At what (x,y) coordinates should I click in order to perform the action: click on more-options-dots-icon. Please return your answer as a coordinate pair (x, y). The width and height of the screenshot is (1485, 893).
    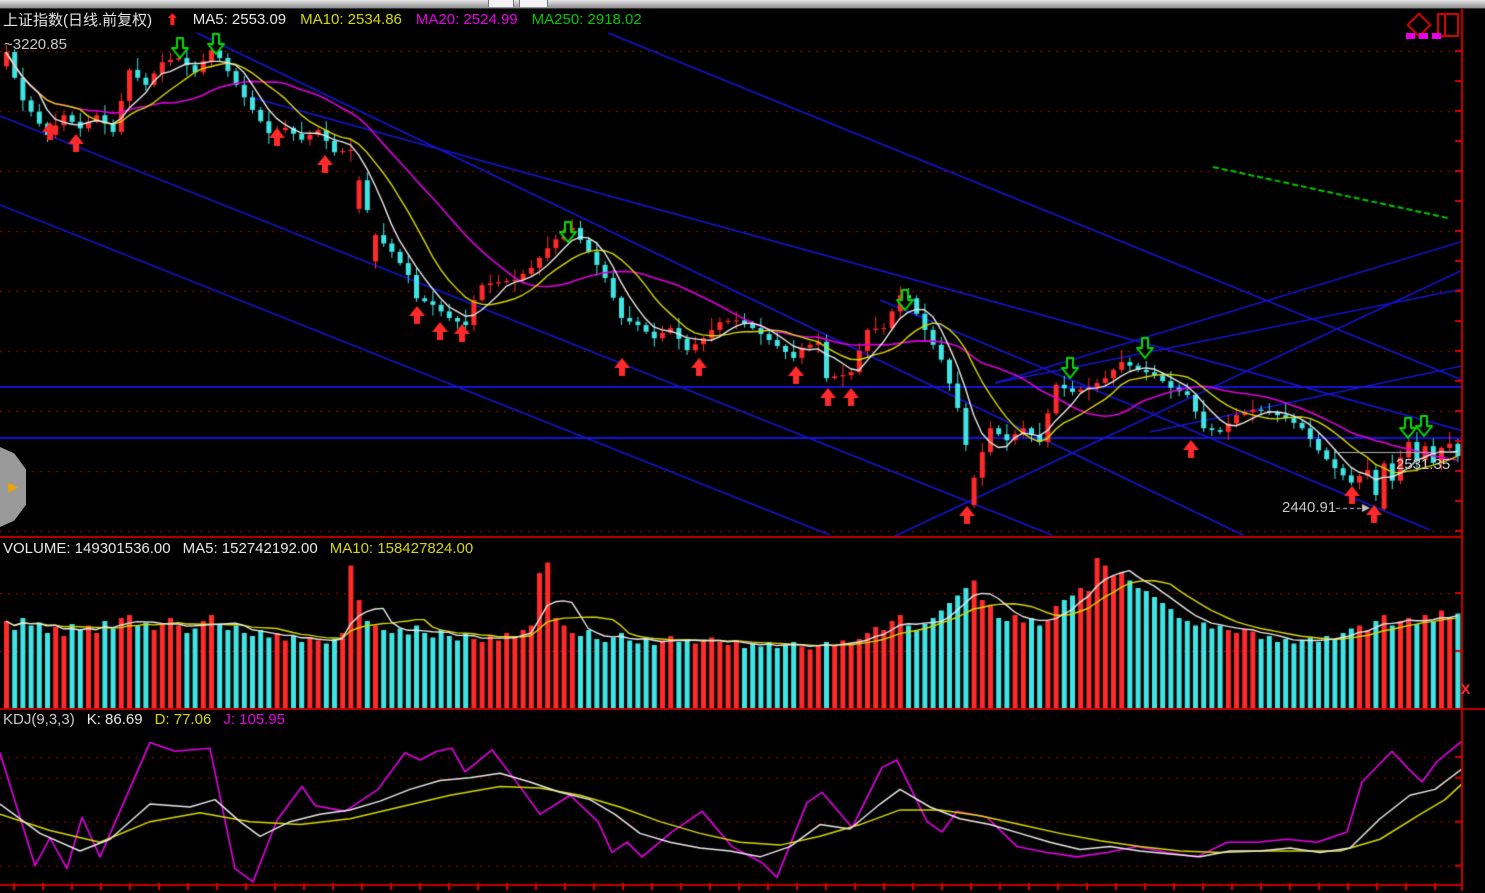
    Looking at the image, I should click on (1423, 36).